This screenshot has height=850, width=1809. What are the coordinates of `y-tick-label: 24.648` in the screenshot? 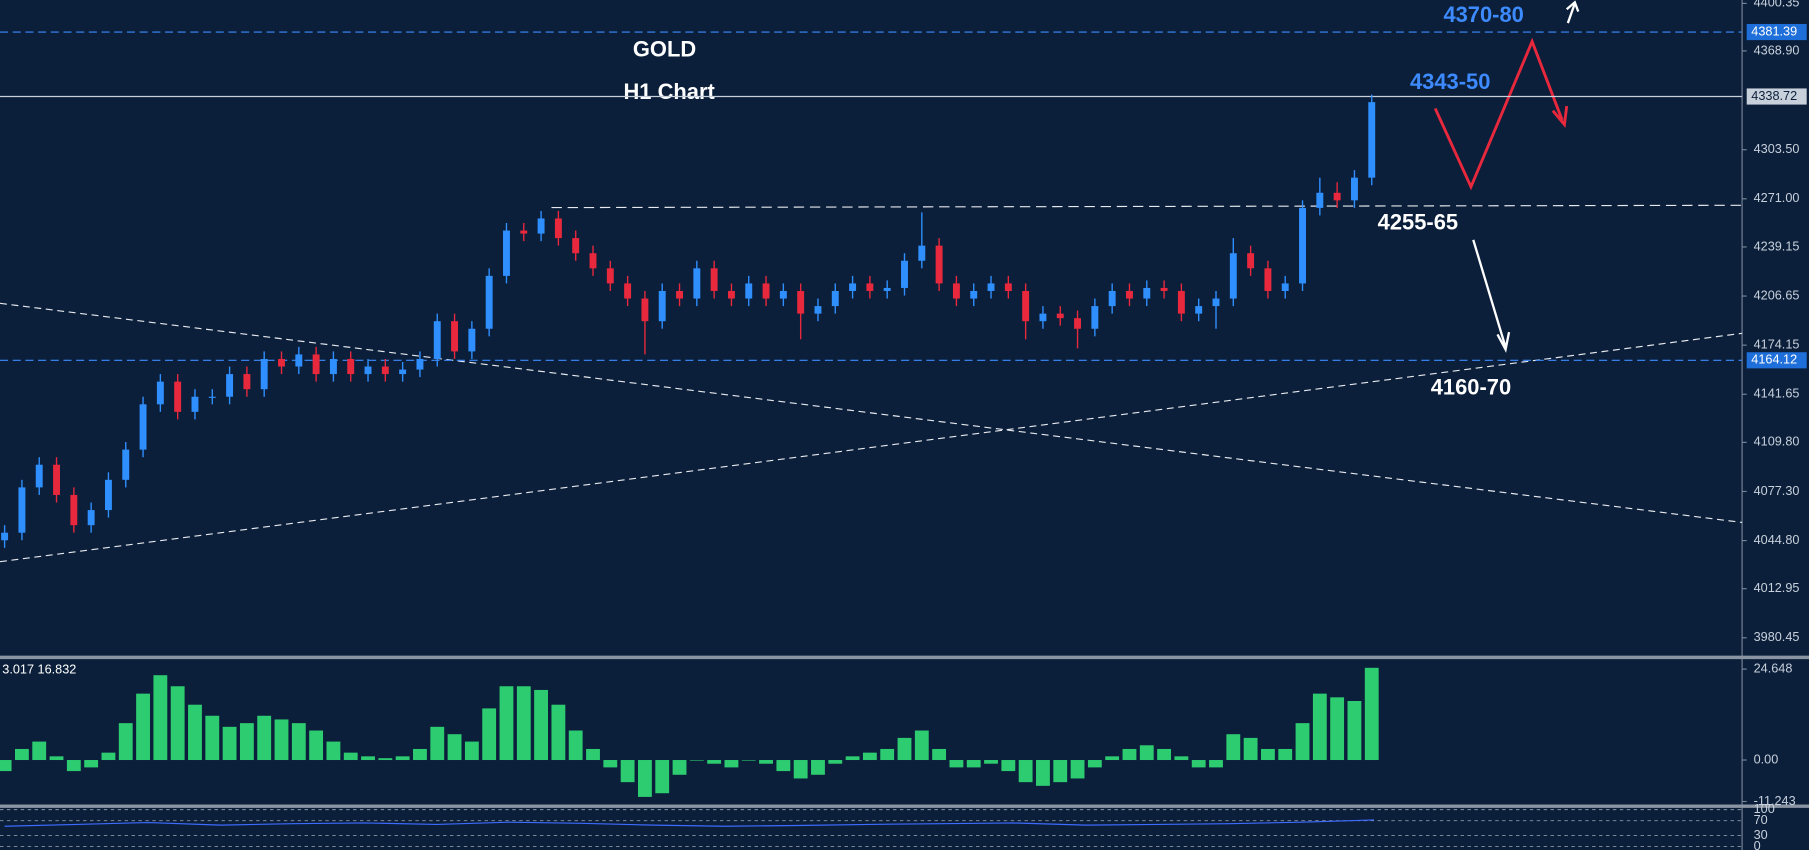 It's located at (1773, 668).